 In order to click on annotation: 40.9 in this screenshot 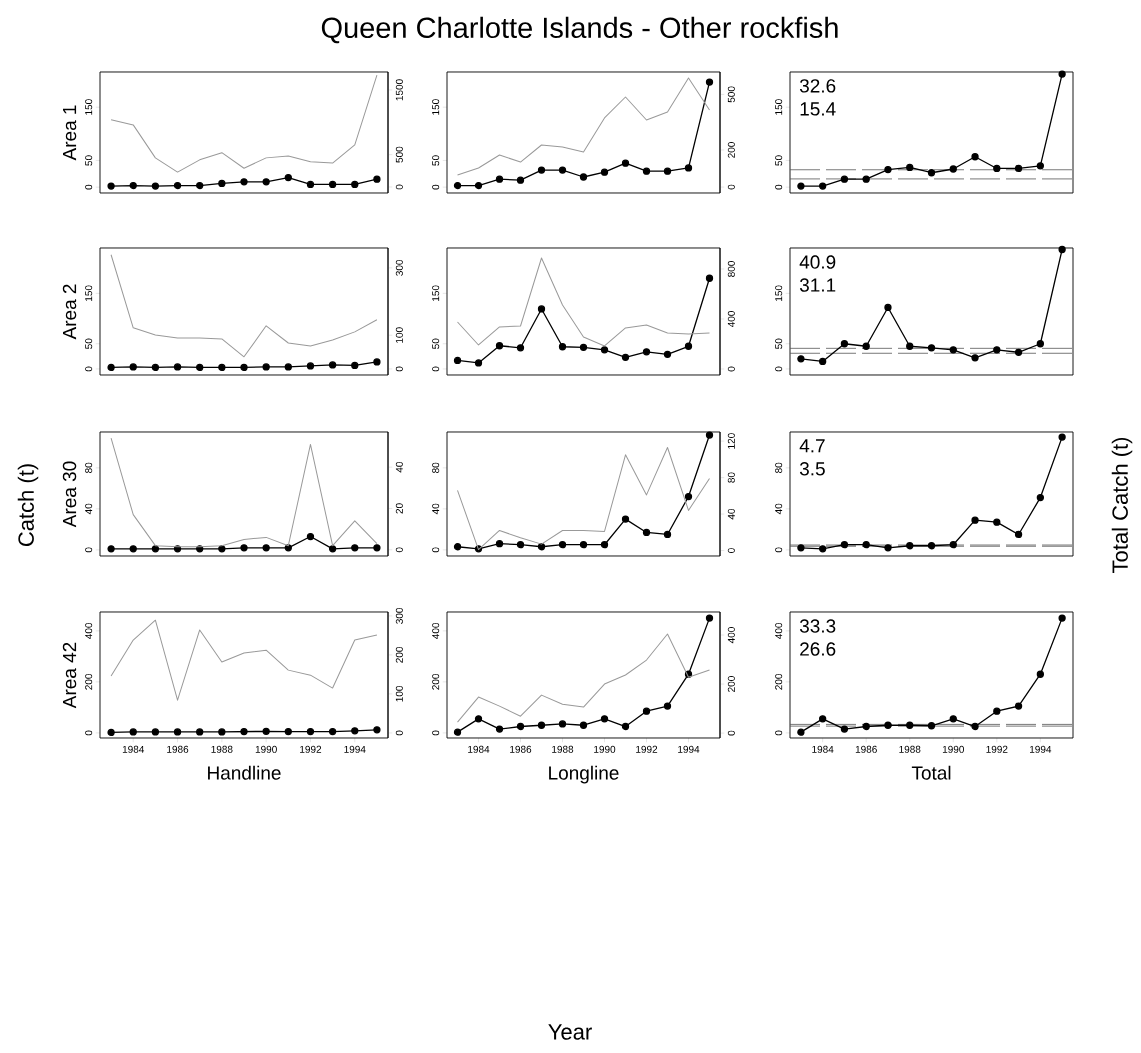, I will do `click(817, 262)`.